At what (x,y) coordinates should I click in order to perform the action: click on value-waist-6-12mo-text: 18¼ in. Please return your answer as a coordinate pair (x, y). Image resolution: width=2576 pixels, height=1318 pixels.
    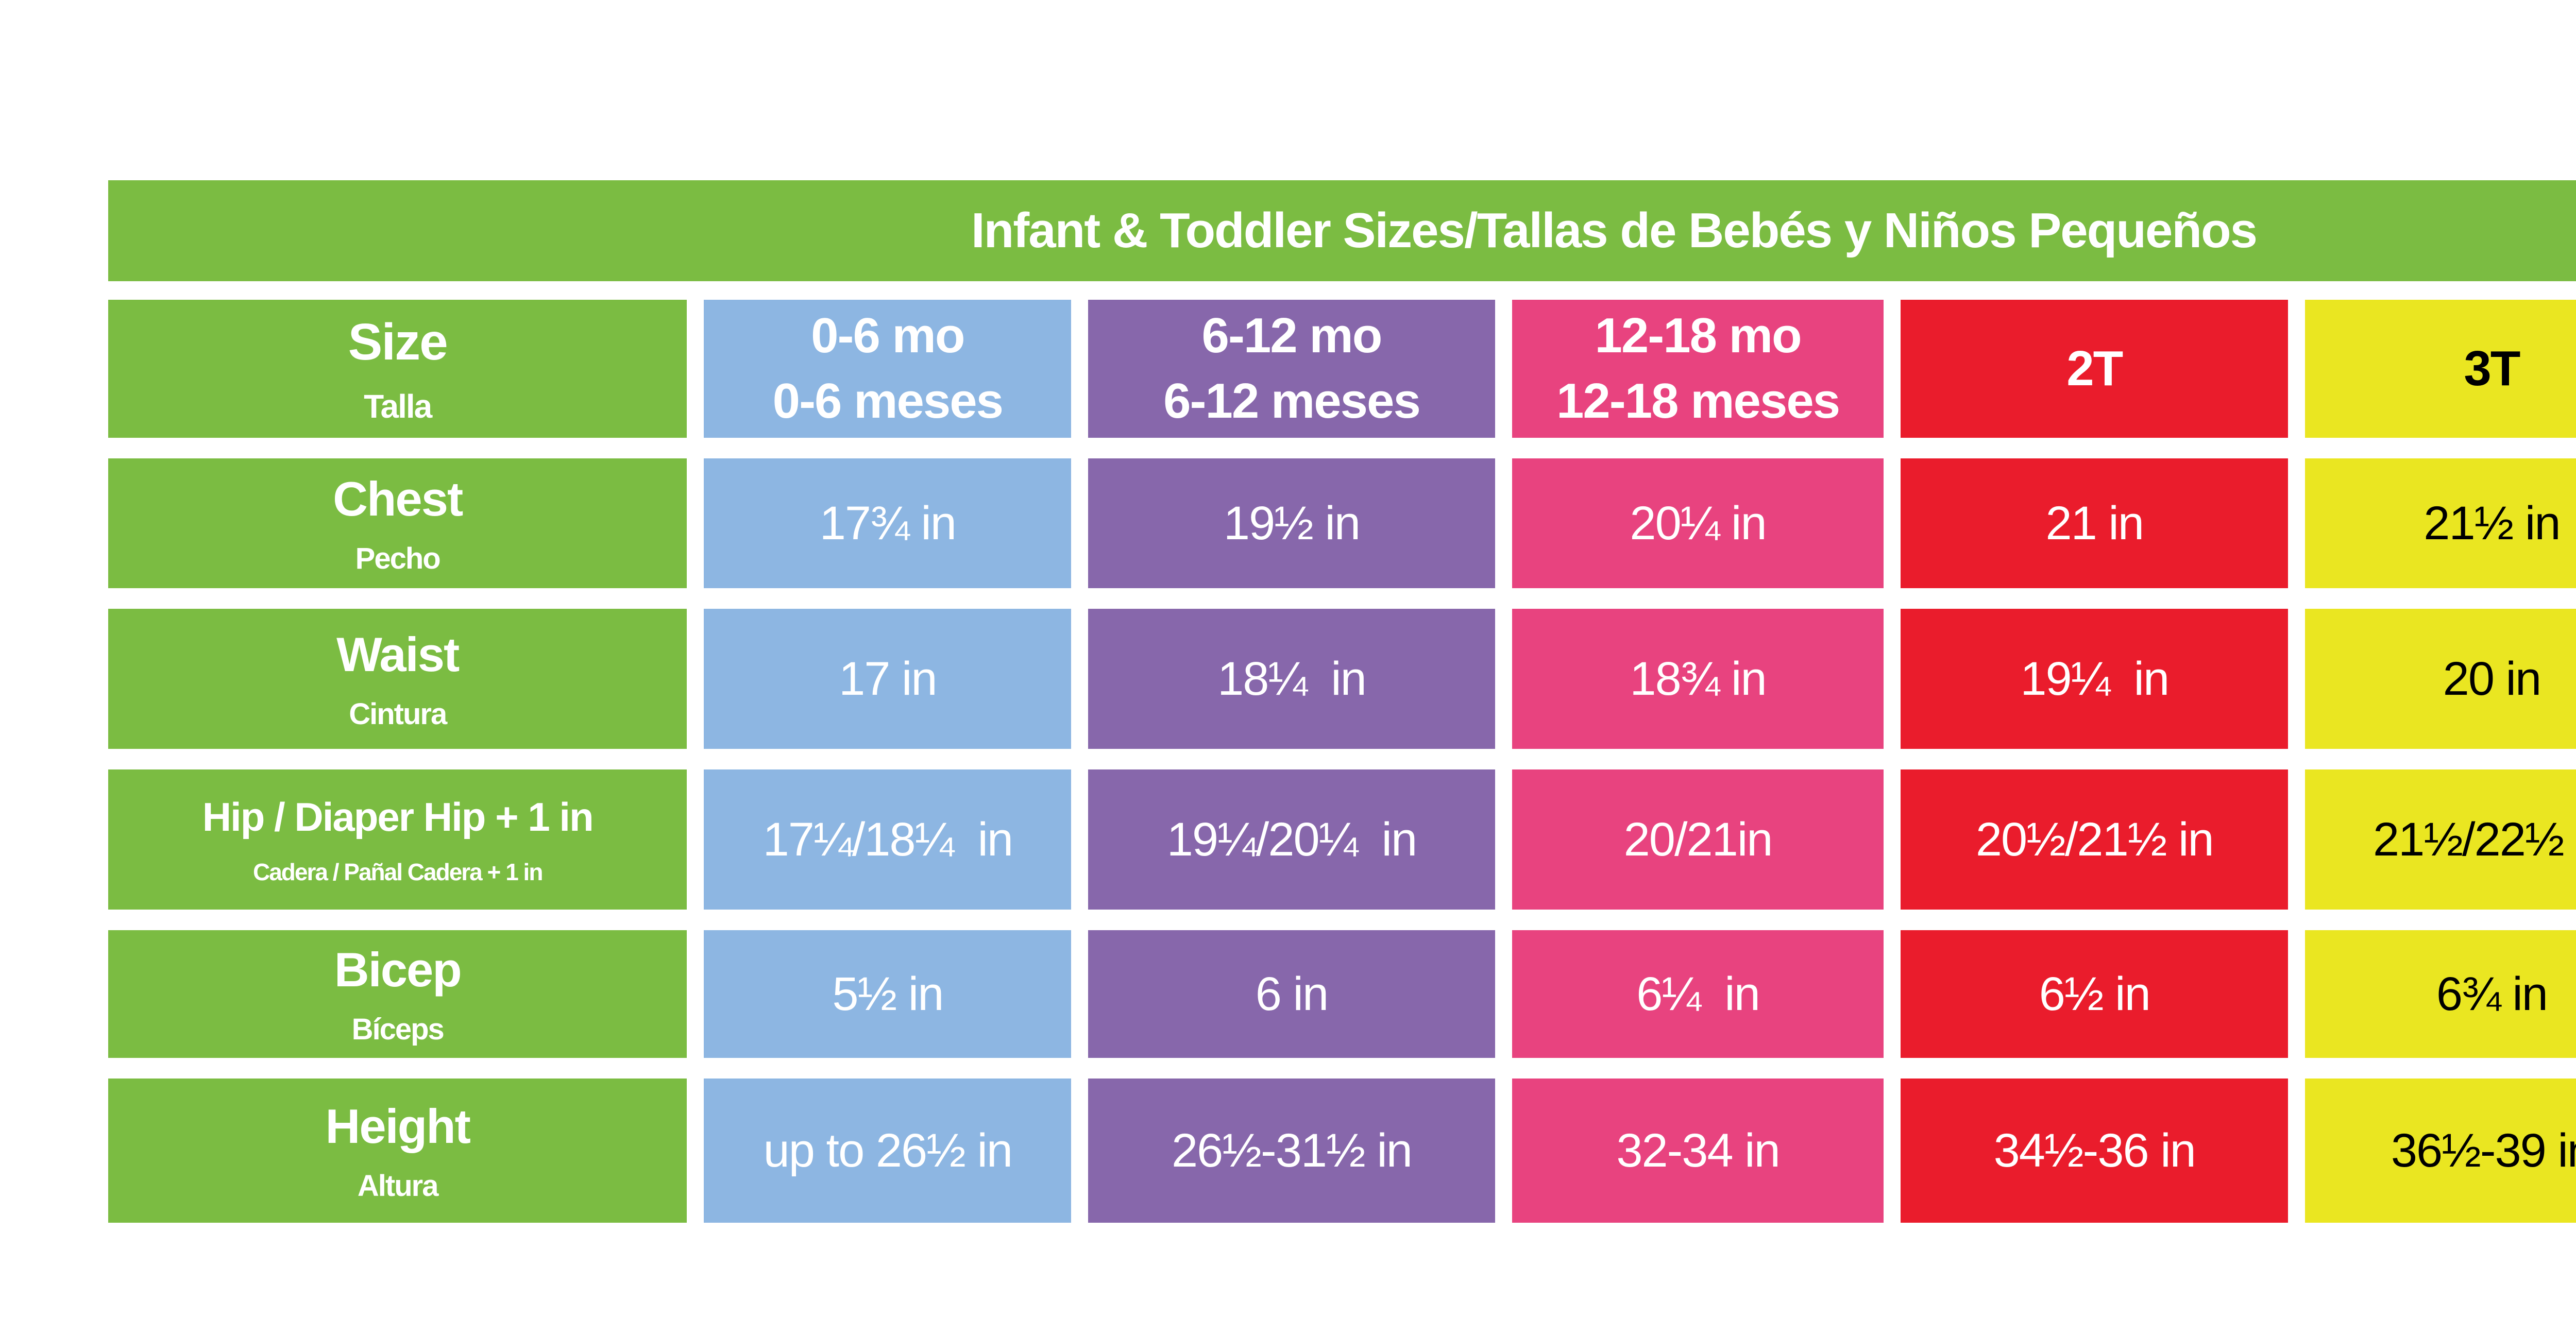
    Looking at the image, I should click on (1292, 678).